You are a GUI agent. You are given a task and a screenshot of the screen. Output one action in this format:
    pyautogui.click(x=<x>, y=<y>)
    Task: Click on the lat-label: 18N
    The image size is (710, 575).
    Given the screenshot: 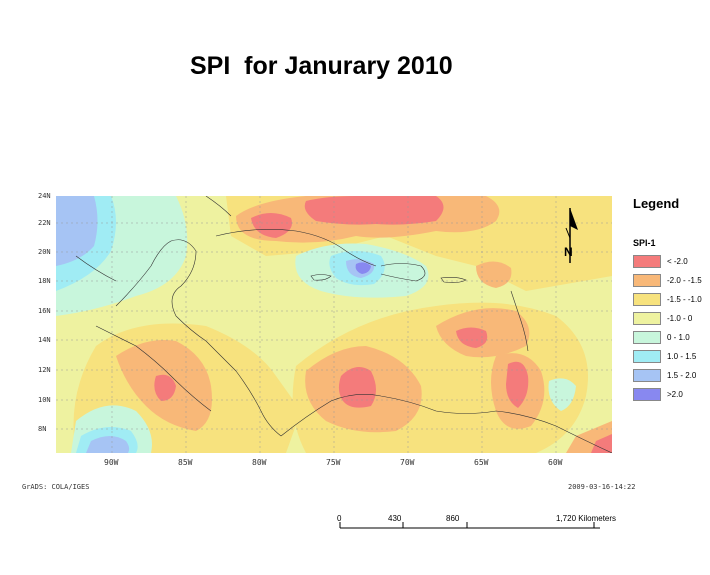 What is the action you would take?
    pyautogui.click(x=44, y=281)
    